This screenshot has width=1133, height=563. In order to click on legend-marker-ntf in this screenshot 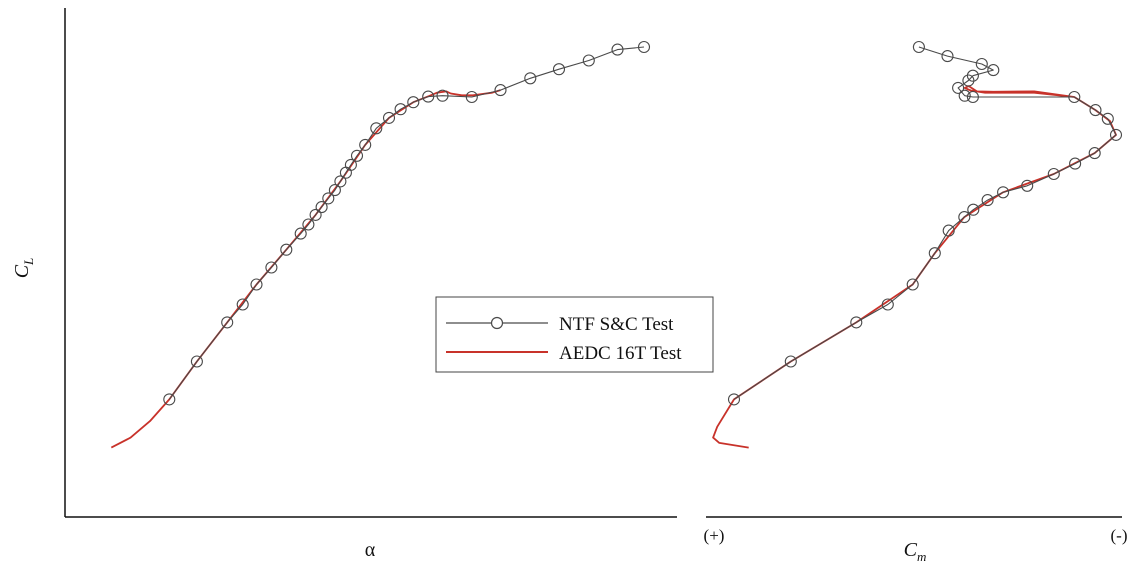, I will do `click(497, 323)`.